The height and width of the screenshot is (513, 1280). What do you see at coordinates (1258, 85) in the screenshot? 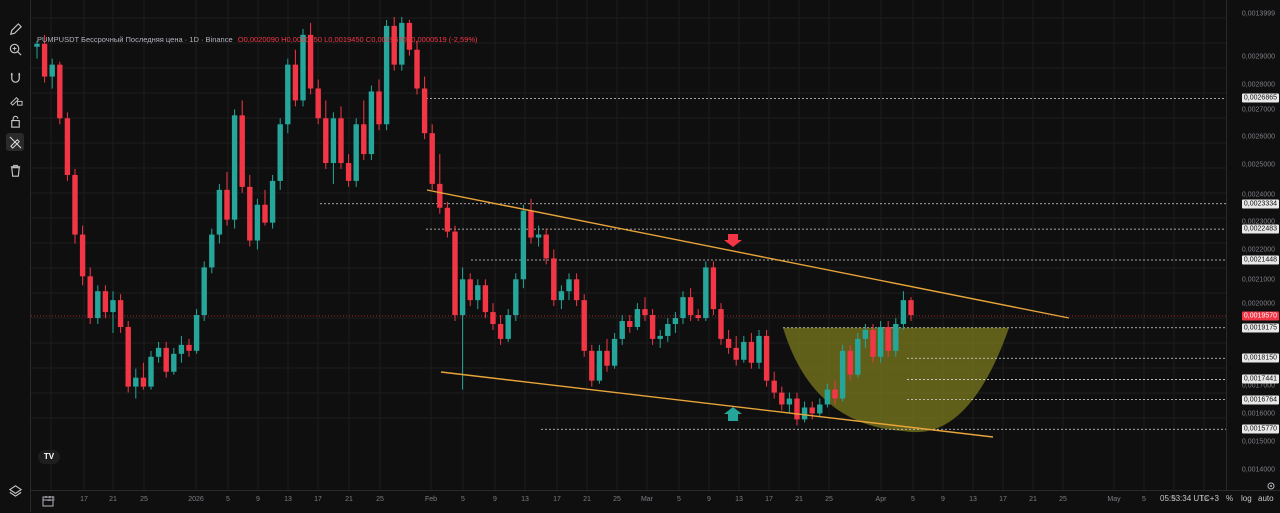
I see `price-tick-label: 0,0028000` at bounding box center [1258, 85].